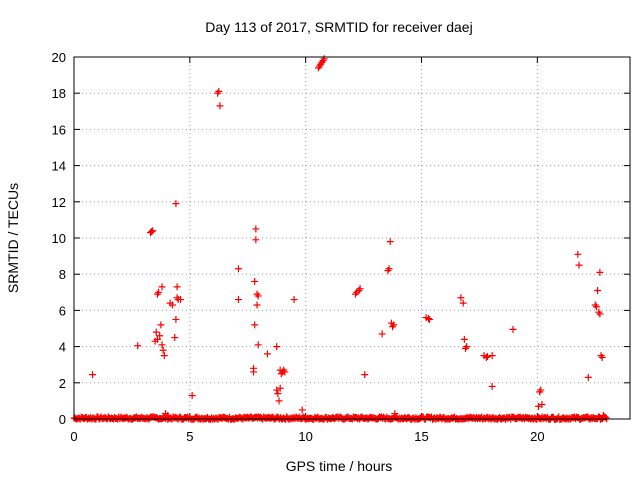 Image resolution: width=640 pixels, height=480 pixels. Describe the element at coordinates (59, 129) in the screenshot. I see `y-tick-label: 16` at that location.